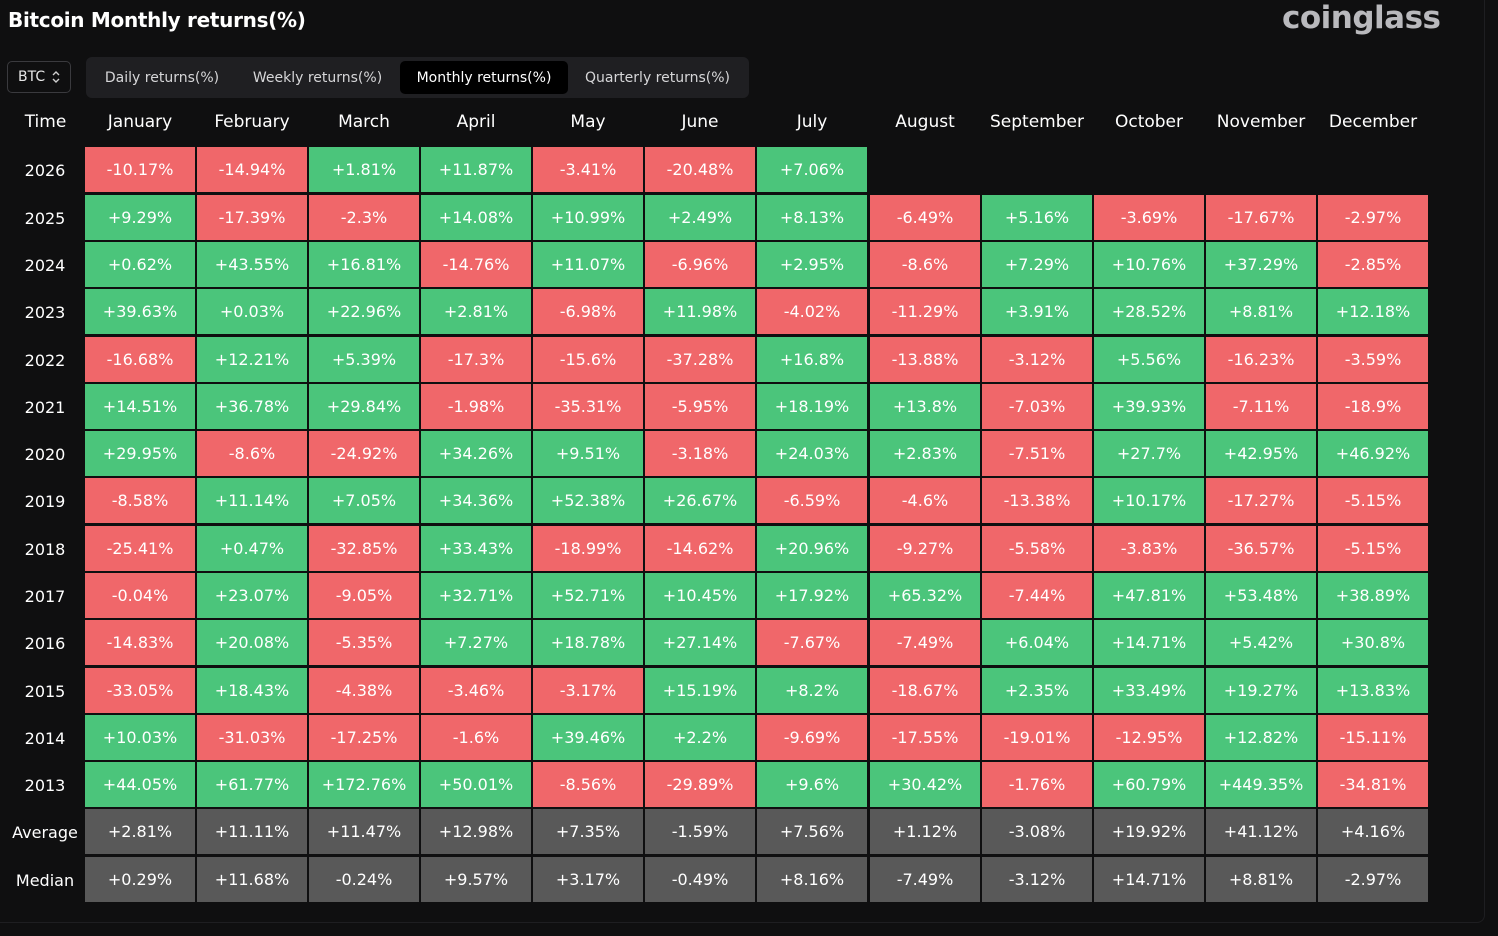  Describe the element at coordinates (1037, 311) in the screenshot. I see `return-cell: +3.91%` at that location.